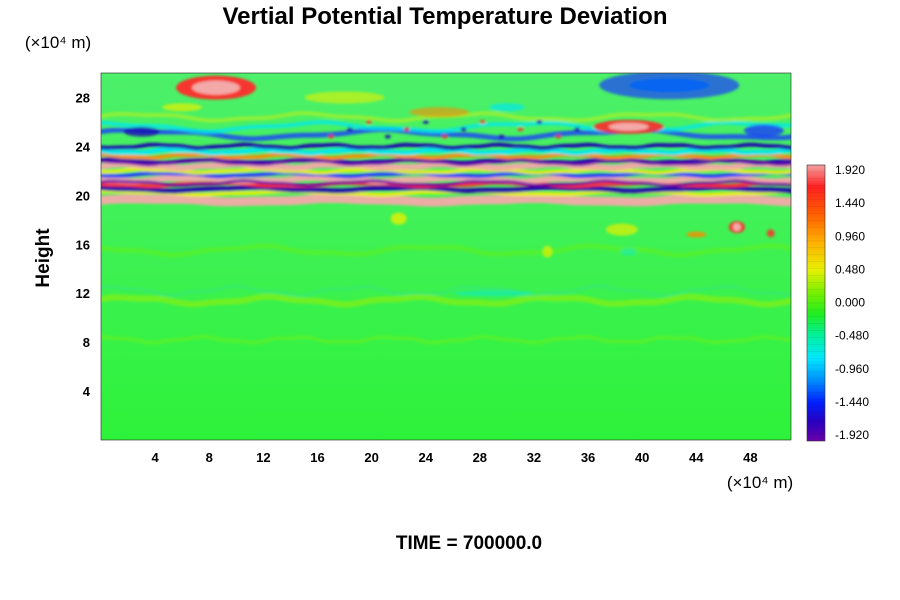  Describe the element at coordinates (850, 170) in the screenshot. I see `colorbar-label: 1.920` at that location.